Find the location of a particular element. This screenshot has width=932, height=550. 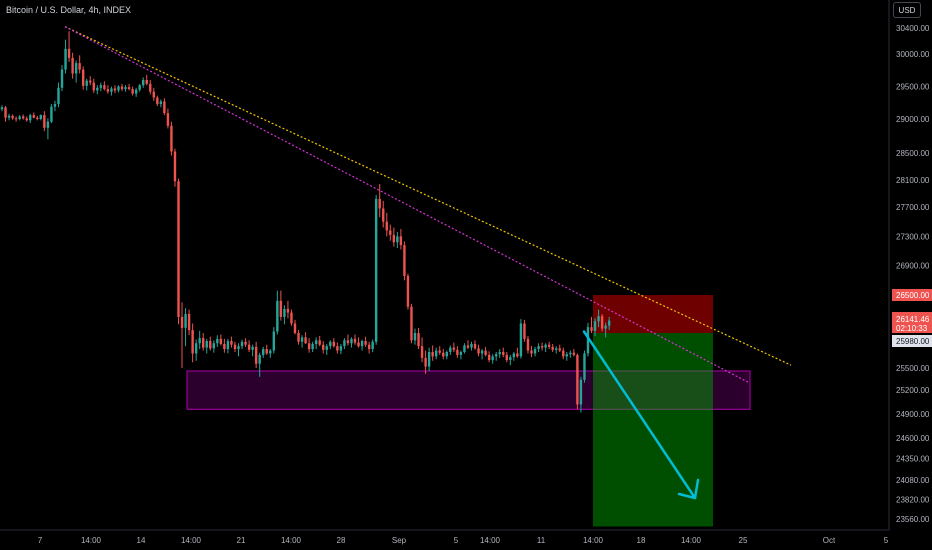

entry-price-tag is located at coordinates (912, 341).